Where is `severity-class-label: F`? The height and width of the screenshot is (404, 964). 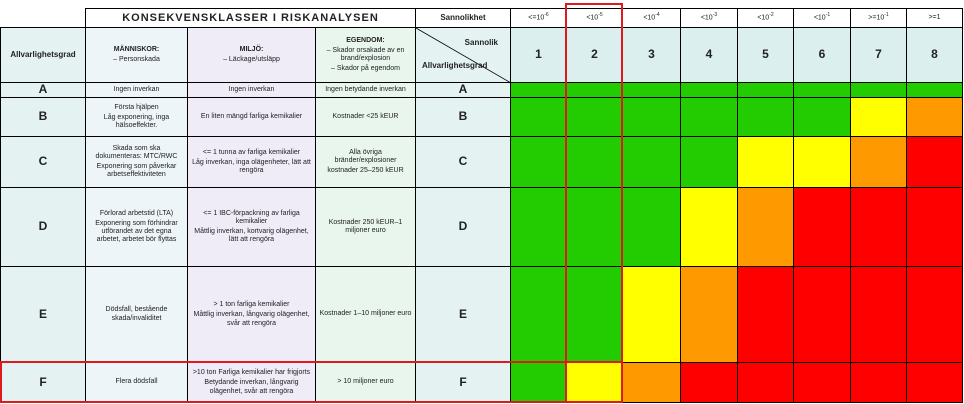 severity-class-label: F is located at coordinates (463, 381).